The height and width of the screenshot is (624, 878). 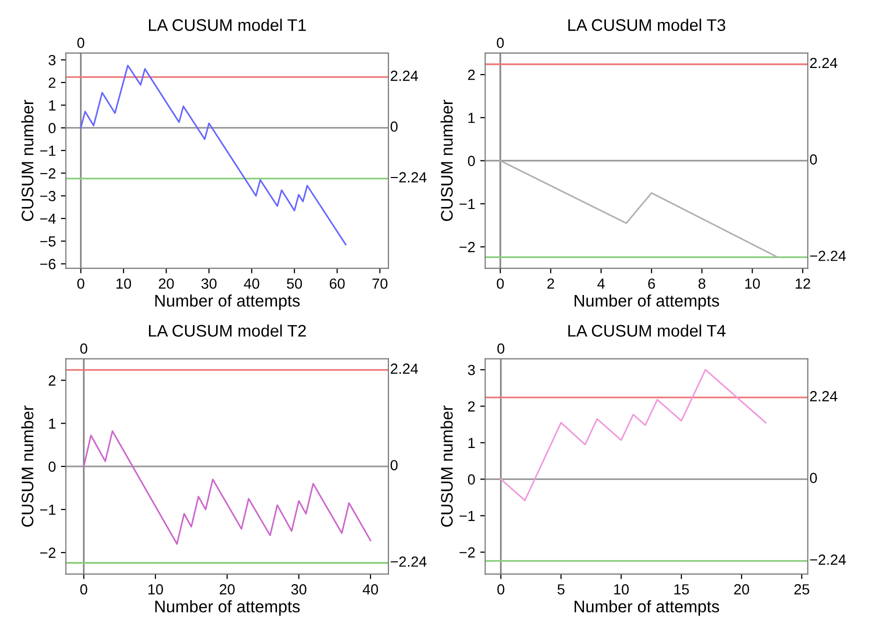 What do you see at coordinates (702, 283) in the screenshot?
I see `x-tick-label: 8` at bounding box center [702, 283].